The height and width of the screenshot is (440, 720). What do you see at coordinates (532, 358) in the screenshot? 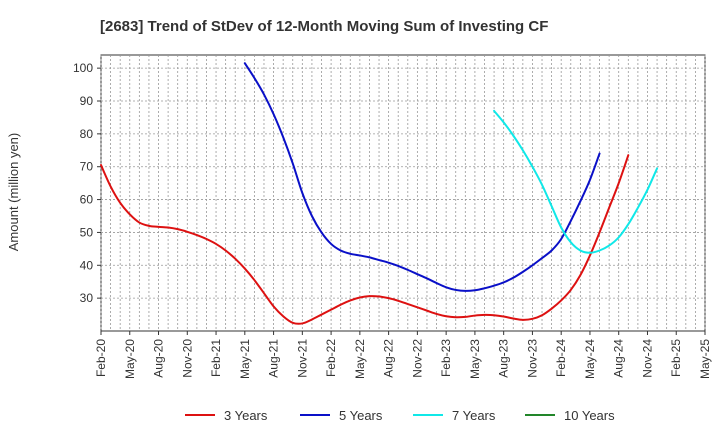
I see `x-tick-label: Nov-23` at bounding box center [532, 358].